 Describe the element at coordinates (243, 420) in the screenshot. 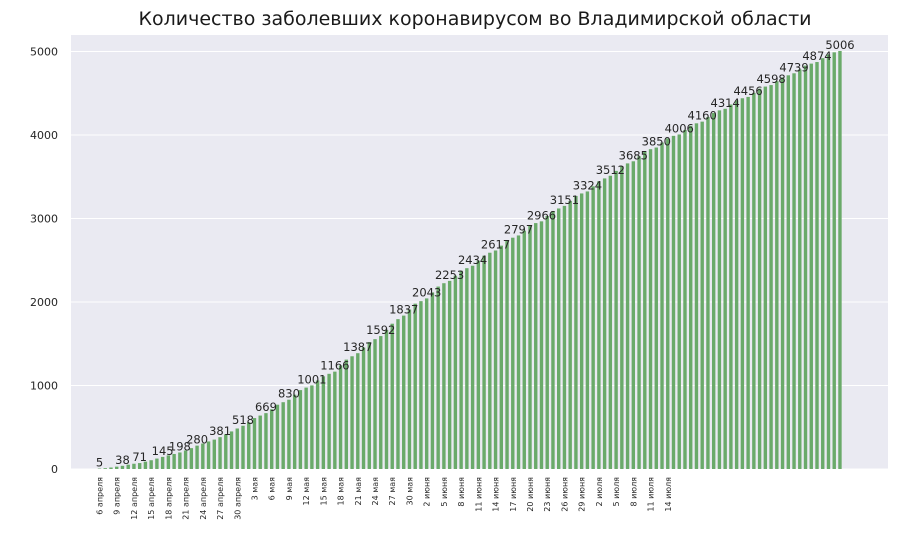

I see `data-label: 518` at that location.